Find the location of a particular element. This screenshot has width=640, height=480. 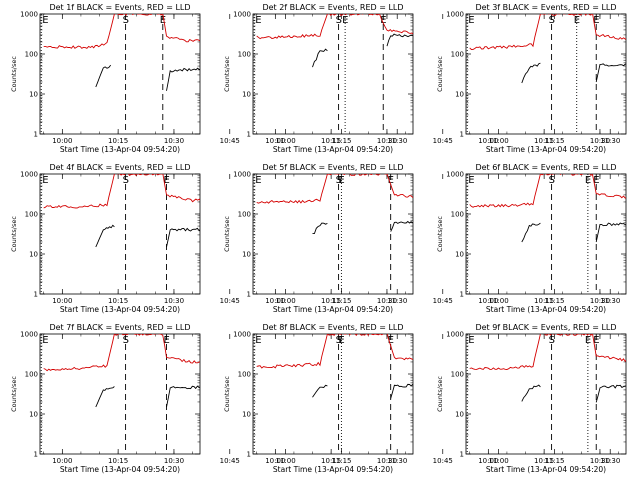

chart-title: Det 9f BLACK = Events, RED = LLD is located at coordinates (545, 327).